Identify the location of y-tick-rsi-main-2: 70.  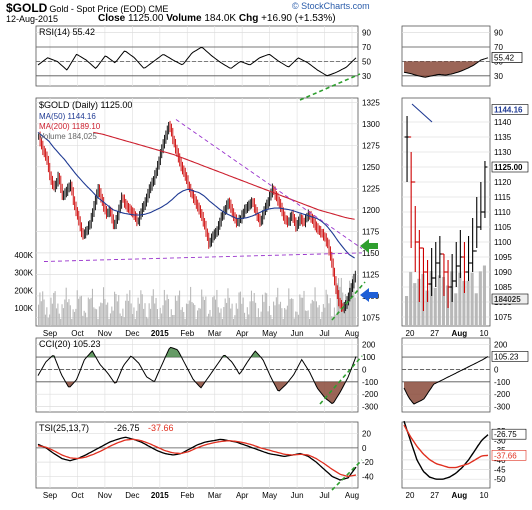
(366, 47).